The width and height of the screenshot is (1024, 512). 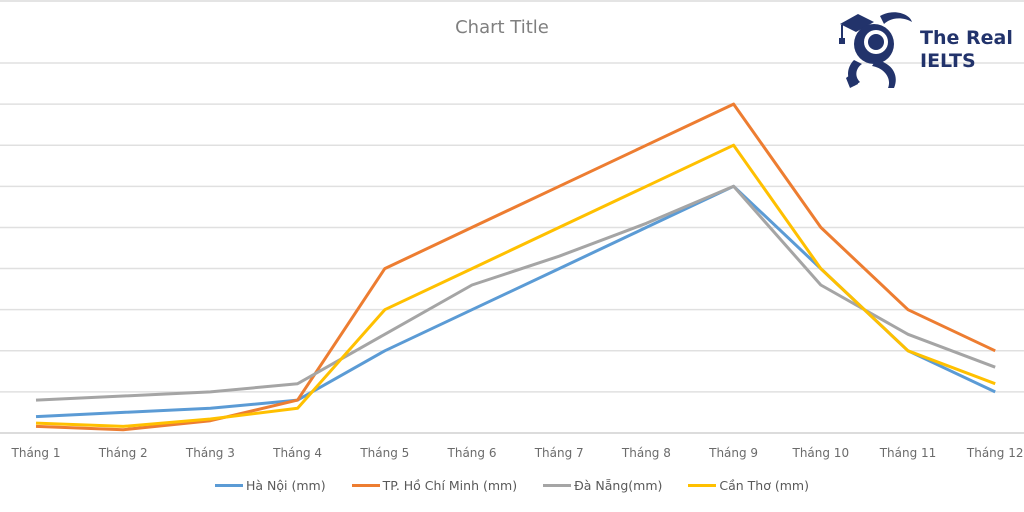 I want to click on x-axis-label: Tháng 9, so click(x=733, y=453).